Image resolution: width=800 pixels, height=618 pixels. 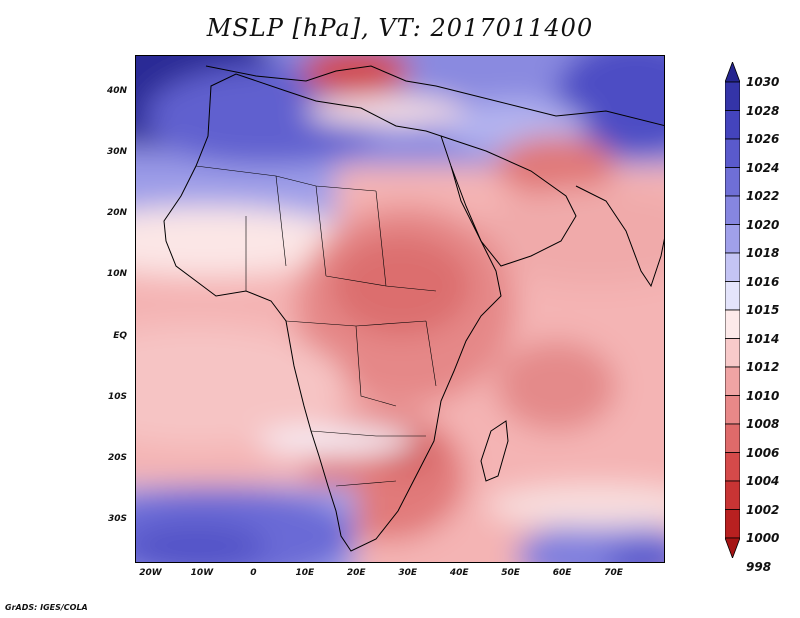 What do you see at coordinates (356, 573) in the screenshot?
I see `lon-tick-label: 20E` at bounding box center [356, 573].